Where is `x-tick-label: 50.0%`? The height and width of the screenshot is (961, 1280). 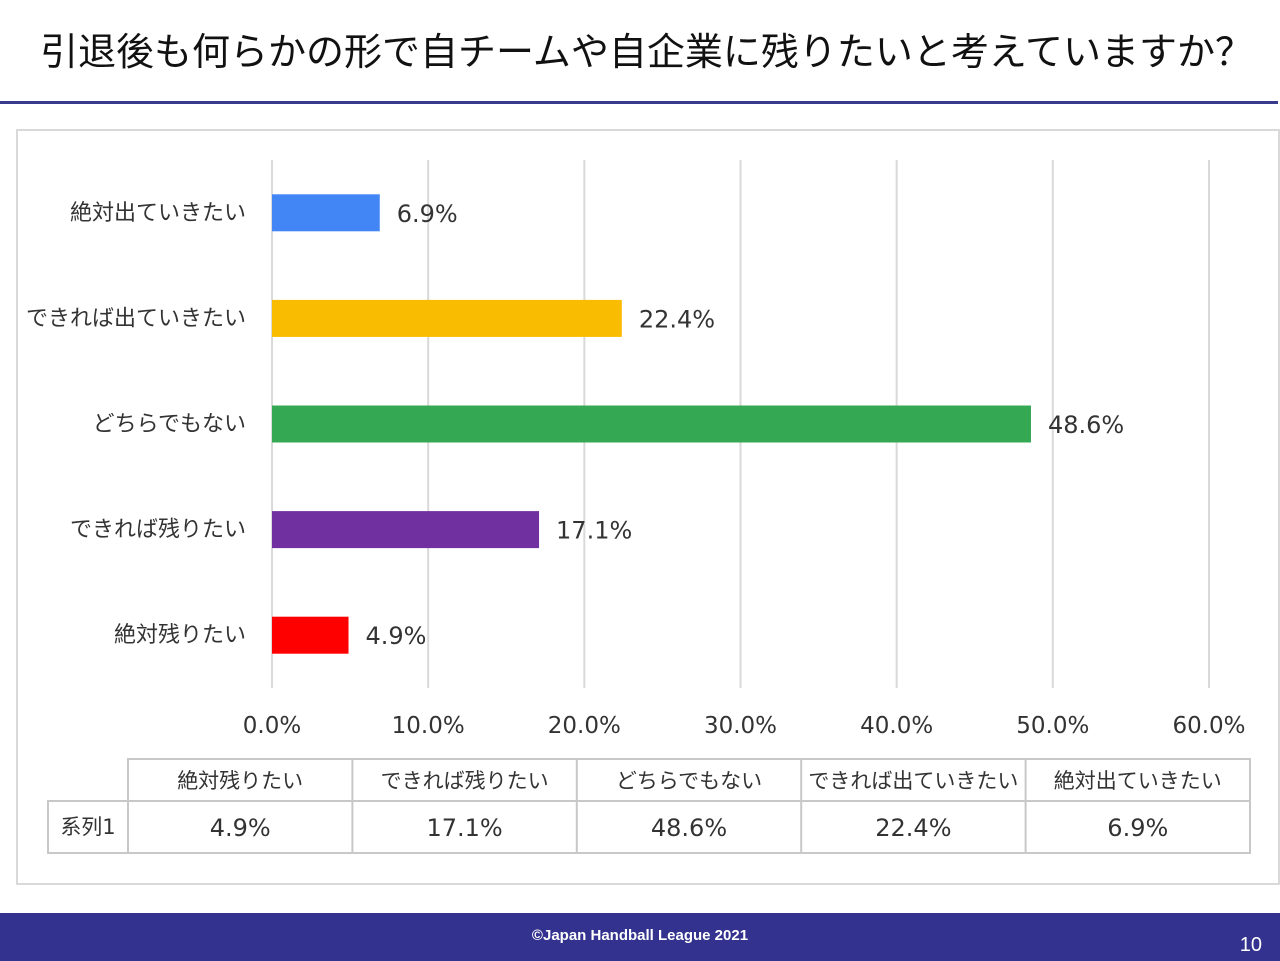
x-tick-label: 50.0% is located at coordinates (1052, 726).